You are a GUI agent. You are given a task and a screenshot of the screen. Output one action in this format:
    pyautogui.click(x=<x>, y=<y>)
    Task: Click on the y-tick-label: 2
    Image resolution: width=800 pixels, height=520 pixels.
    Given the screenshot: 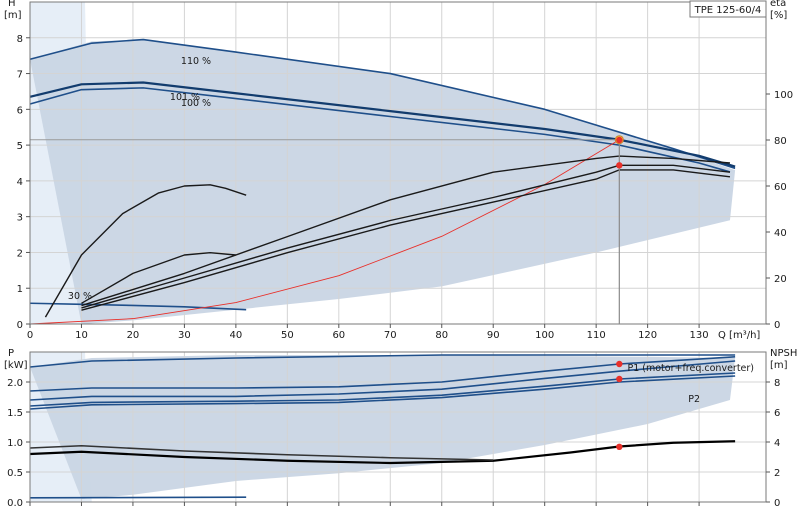 What is the action you would take?
    pyautogui.click(x=20, y=253)
    